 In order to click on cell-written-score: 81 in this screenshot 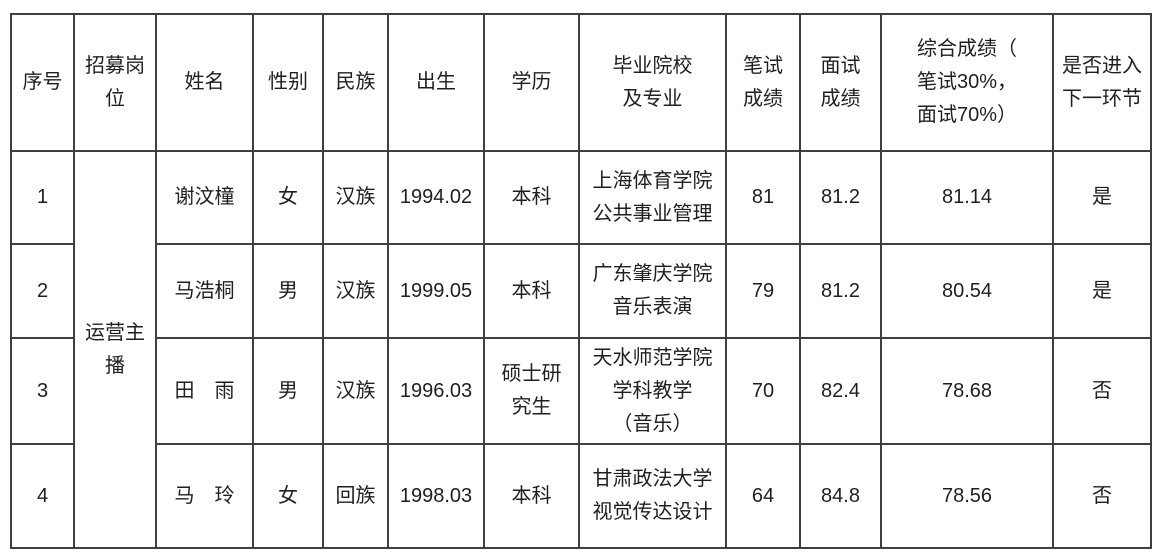, I will do `click(763, 197)`.